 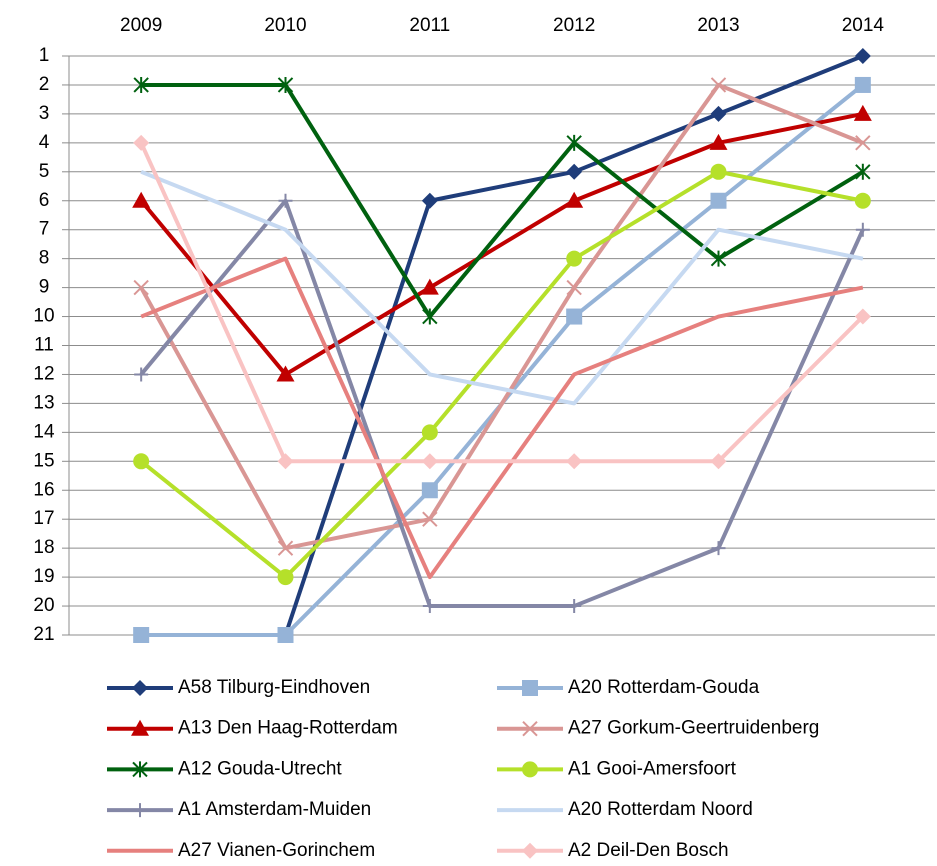 What do you see at coordinates (43, 373) in the screenshot?
I see `y-tick-label: 12` at bounding box center [43, 373].